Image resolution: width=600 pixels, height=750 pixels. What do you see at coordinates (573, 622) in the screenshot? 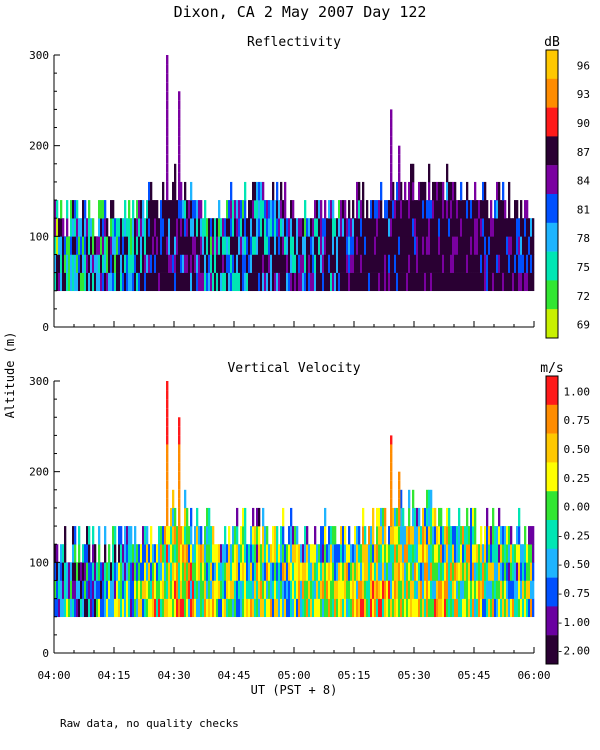
I see `colorbar-label: -1.00` at bounding box center [573, 622].